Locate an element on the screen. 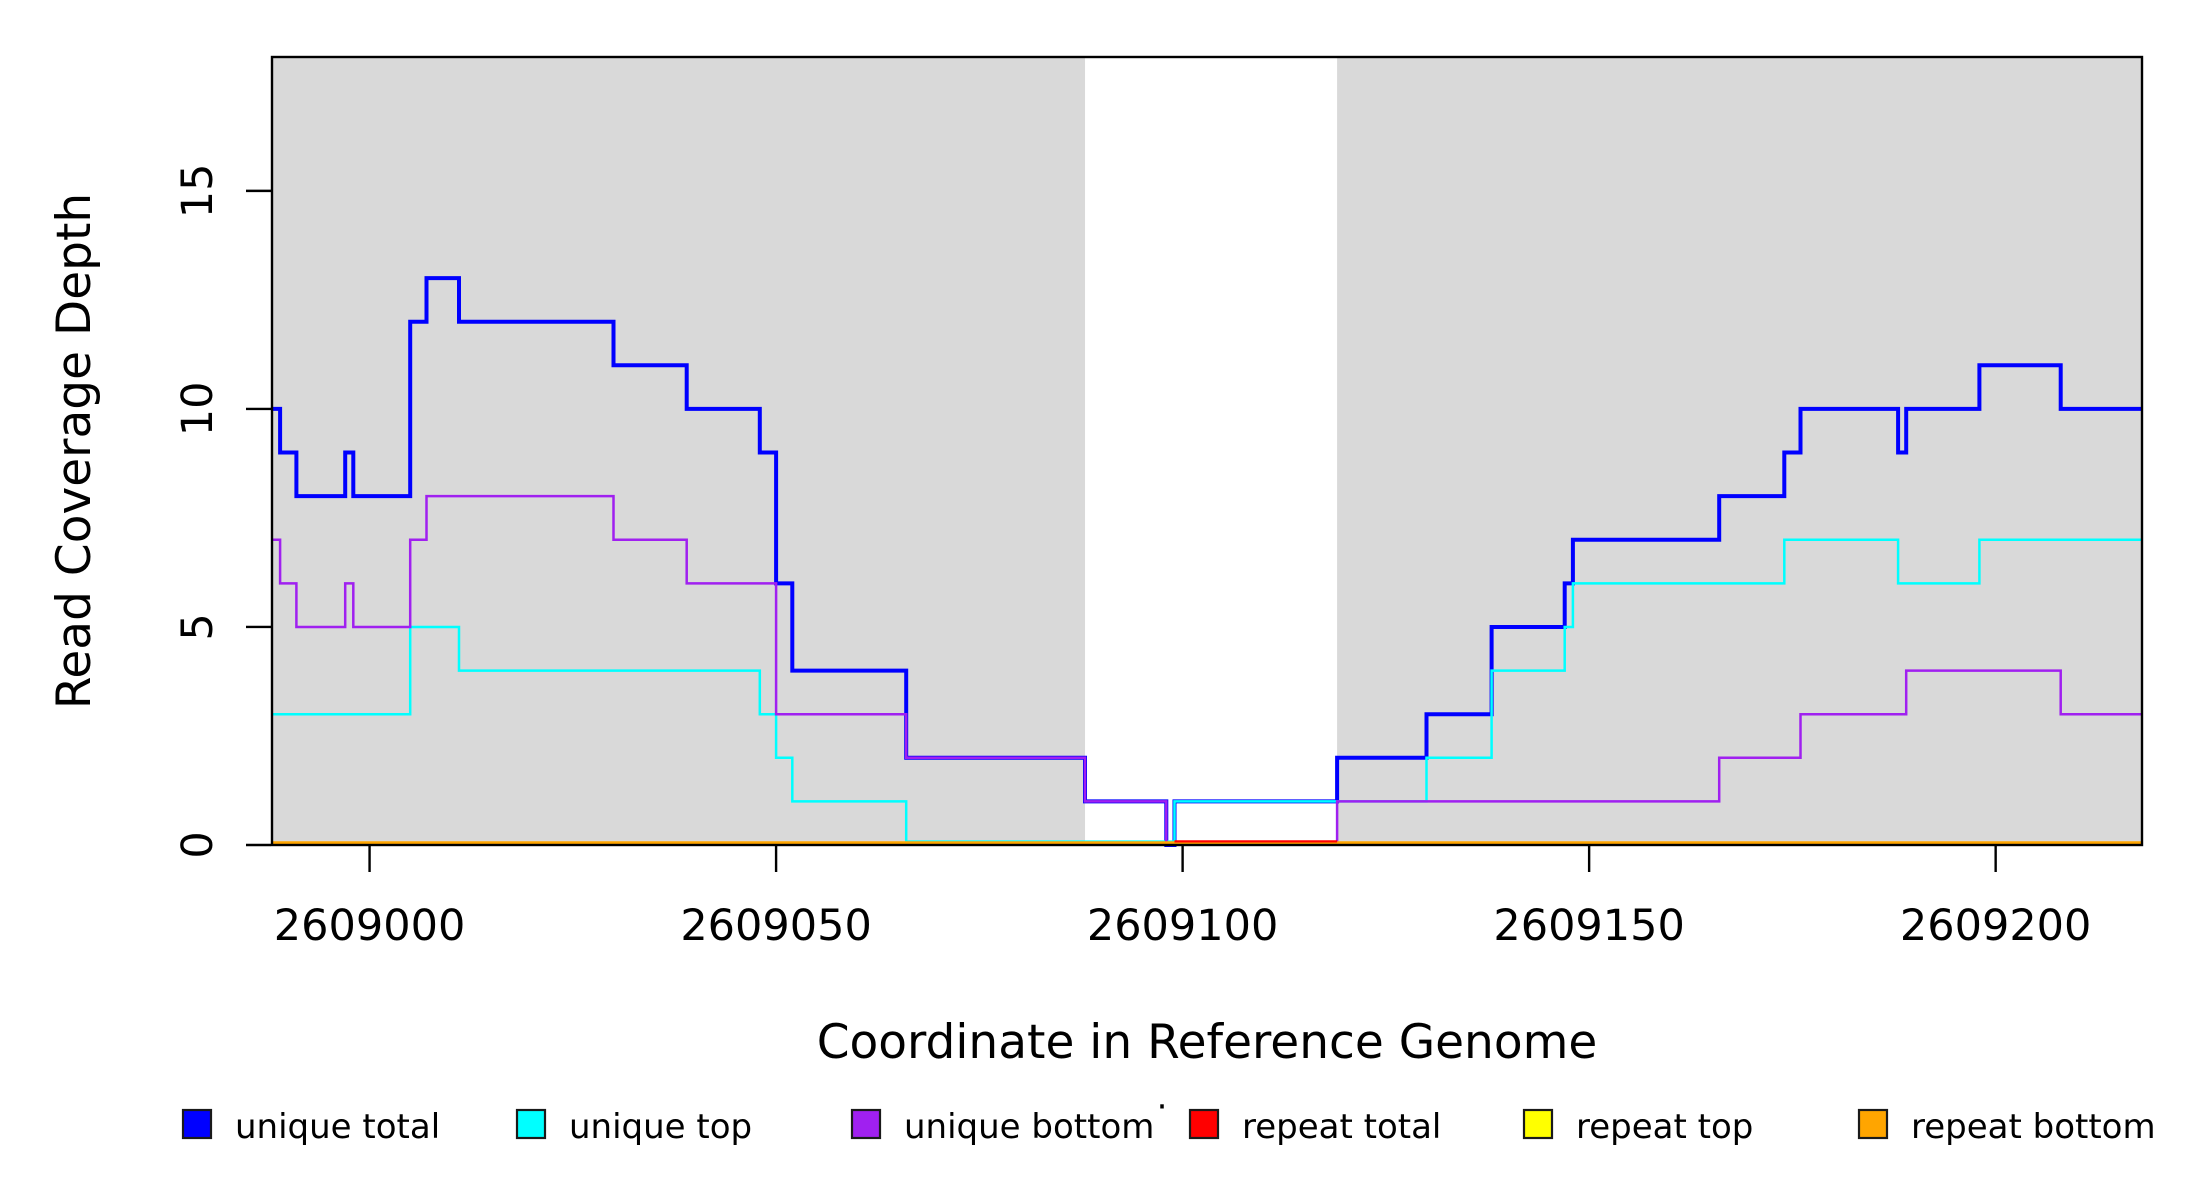 This screenshot has width=2200, height=1200. unique-total-swatch-icon is located at coordinates (197, 1124).